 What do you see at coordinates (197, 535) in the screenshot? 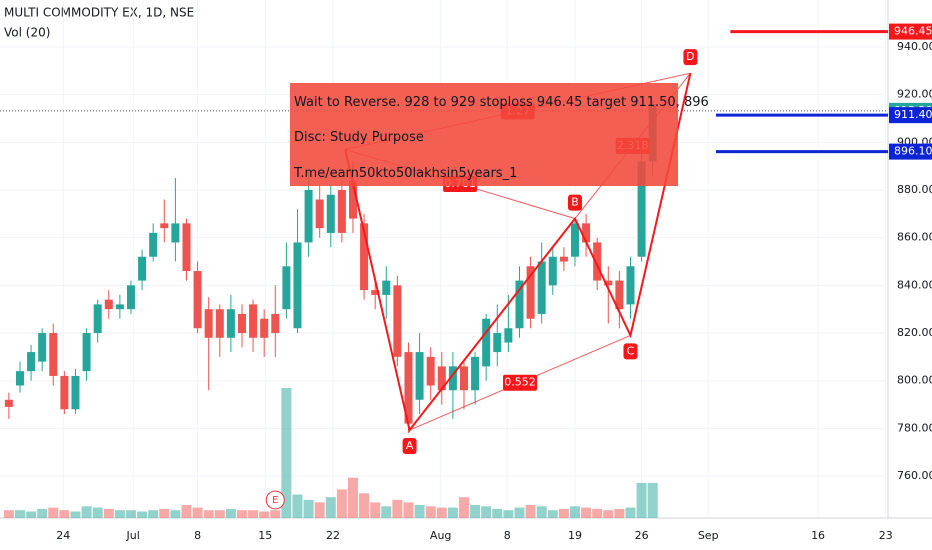
I see `x-tick-label: 8` at bounding box center [197, 535].